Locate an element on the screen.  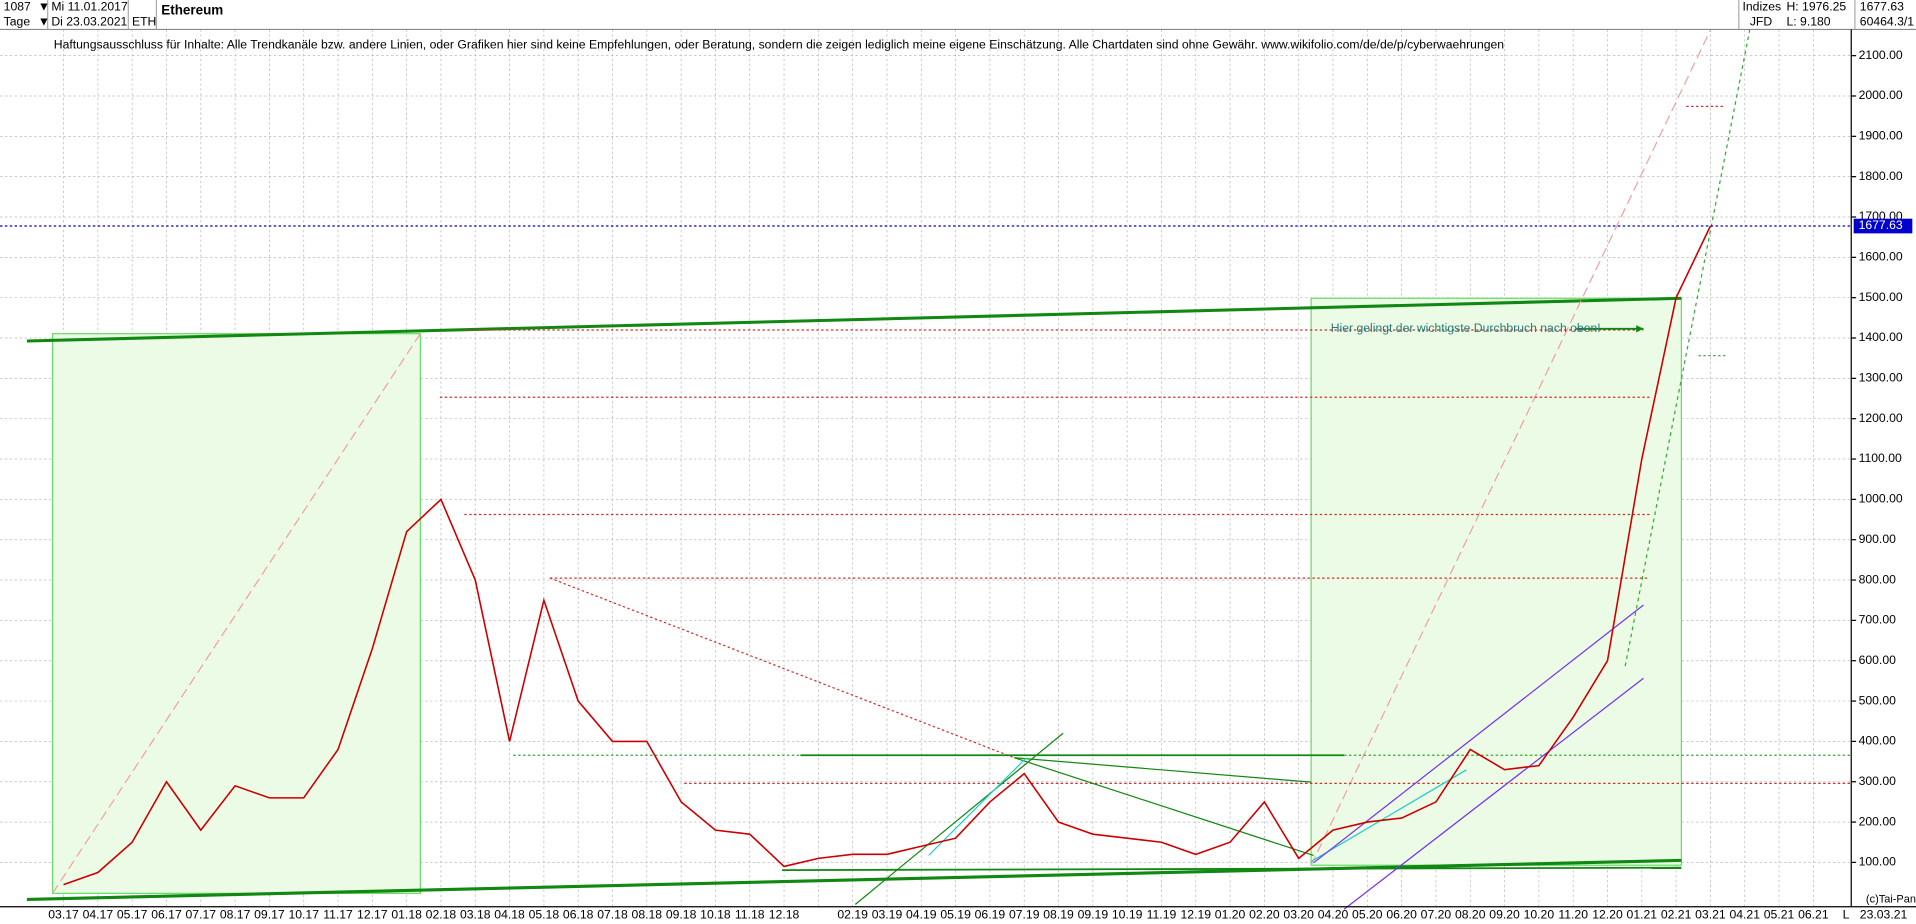
y-tick-label: 1600.00 is located at coordinates (1881, 257).